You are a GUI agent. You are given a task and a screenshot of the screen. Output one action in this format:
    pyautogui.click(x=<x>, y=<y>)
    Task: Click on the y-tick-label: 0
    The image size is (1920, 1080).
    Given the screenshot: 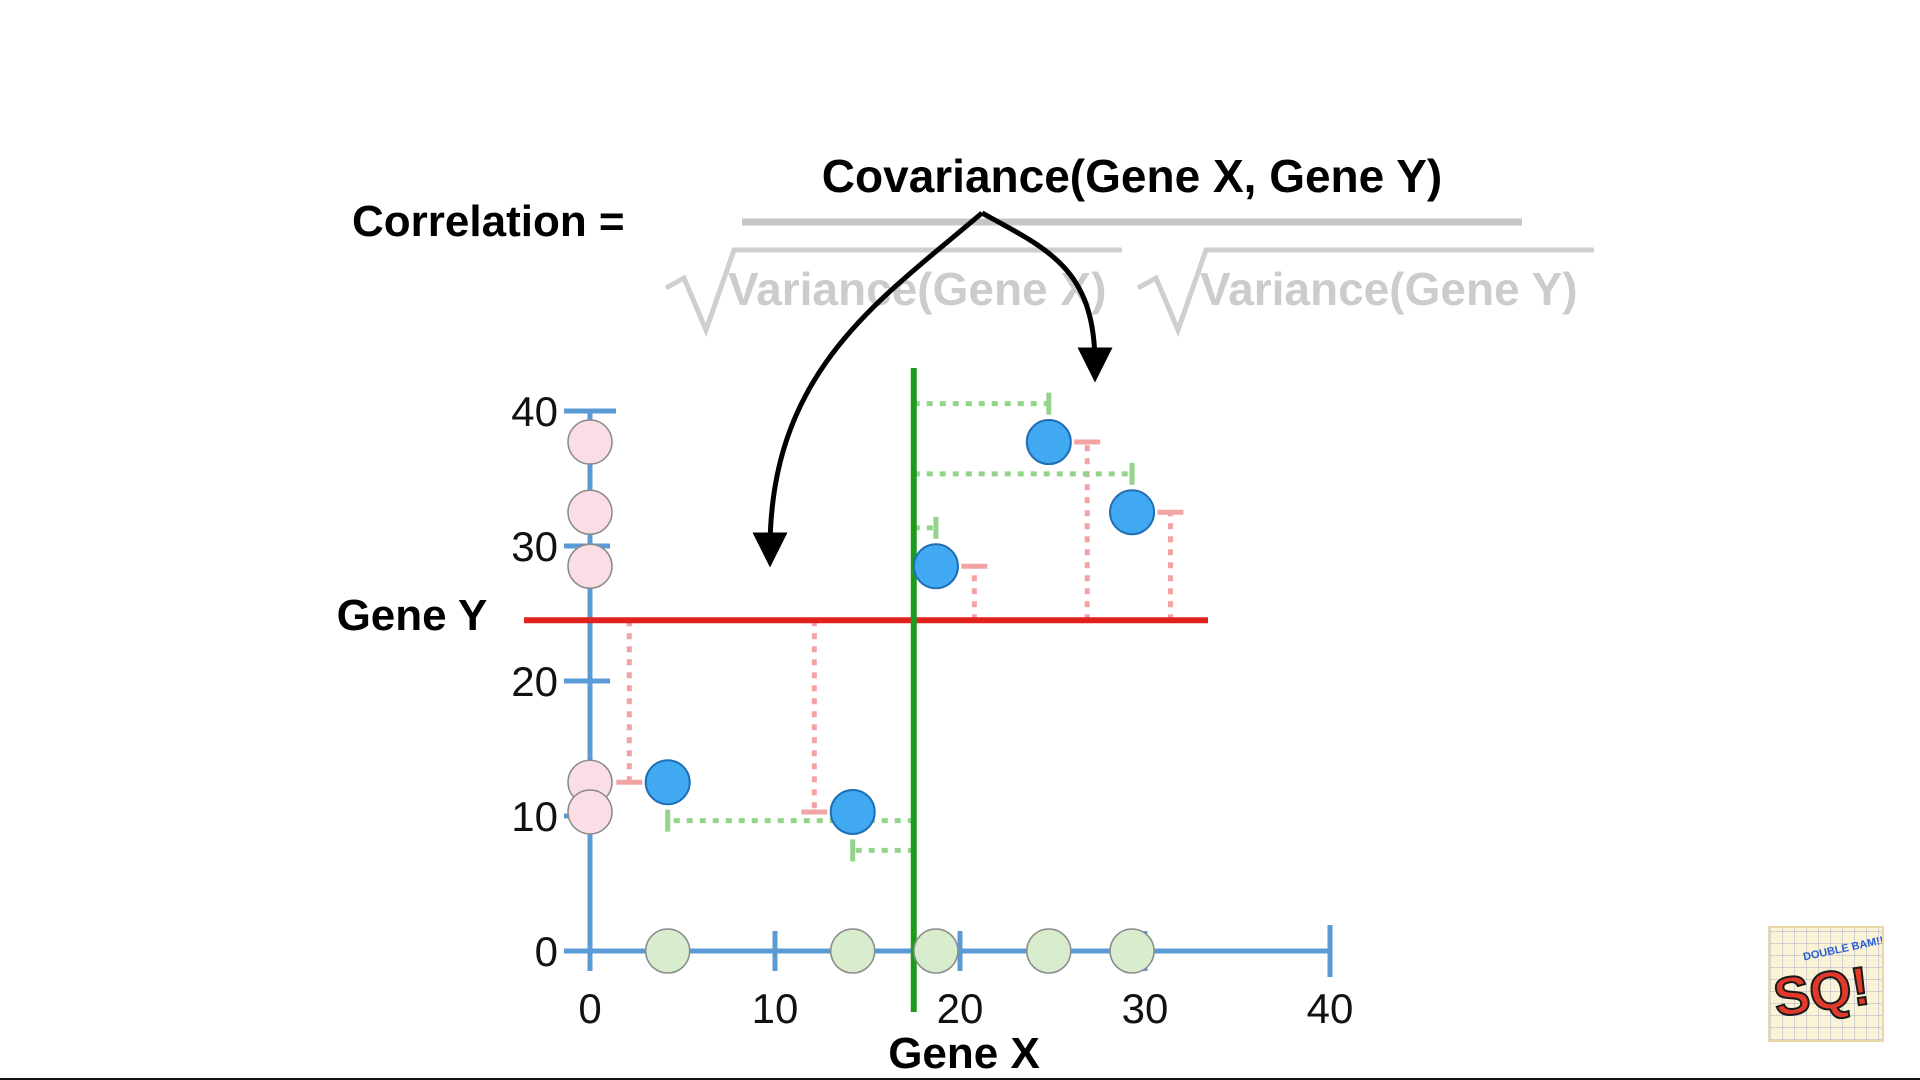 What is the action you would take?
    pyautogui.click(x=546, y=951)
    